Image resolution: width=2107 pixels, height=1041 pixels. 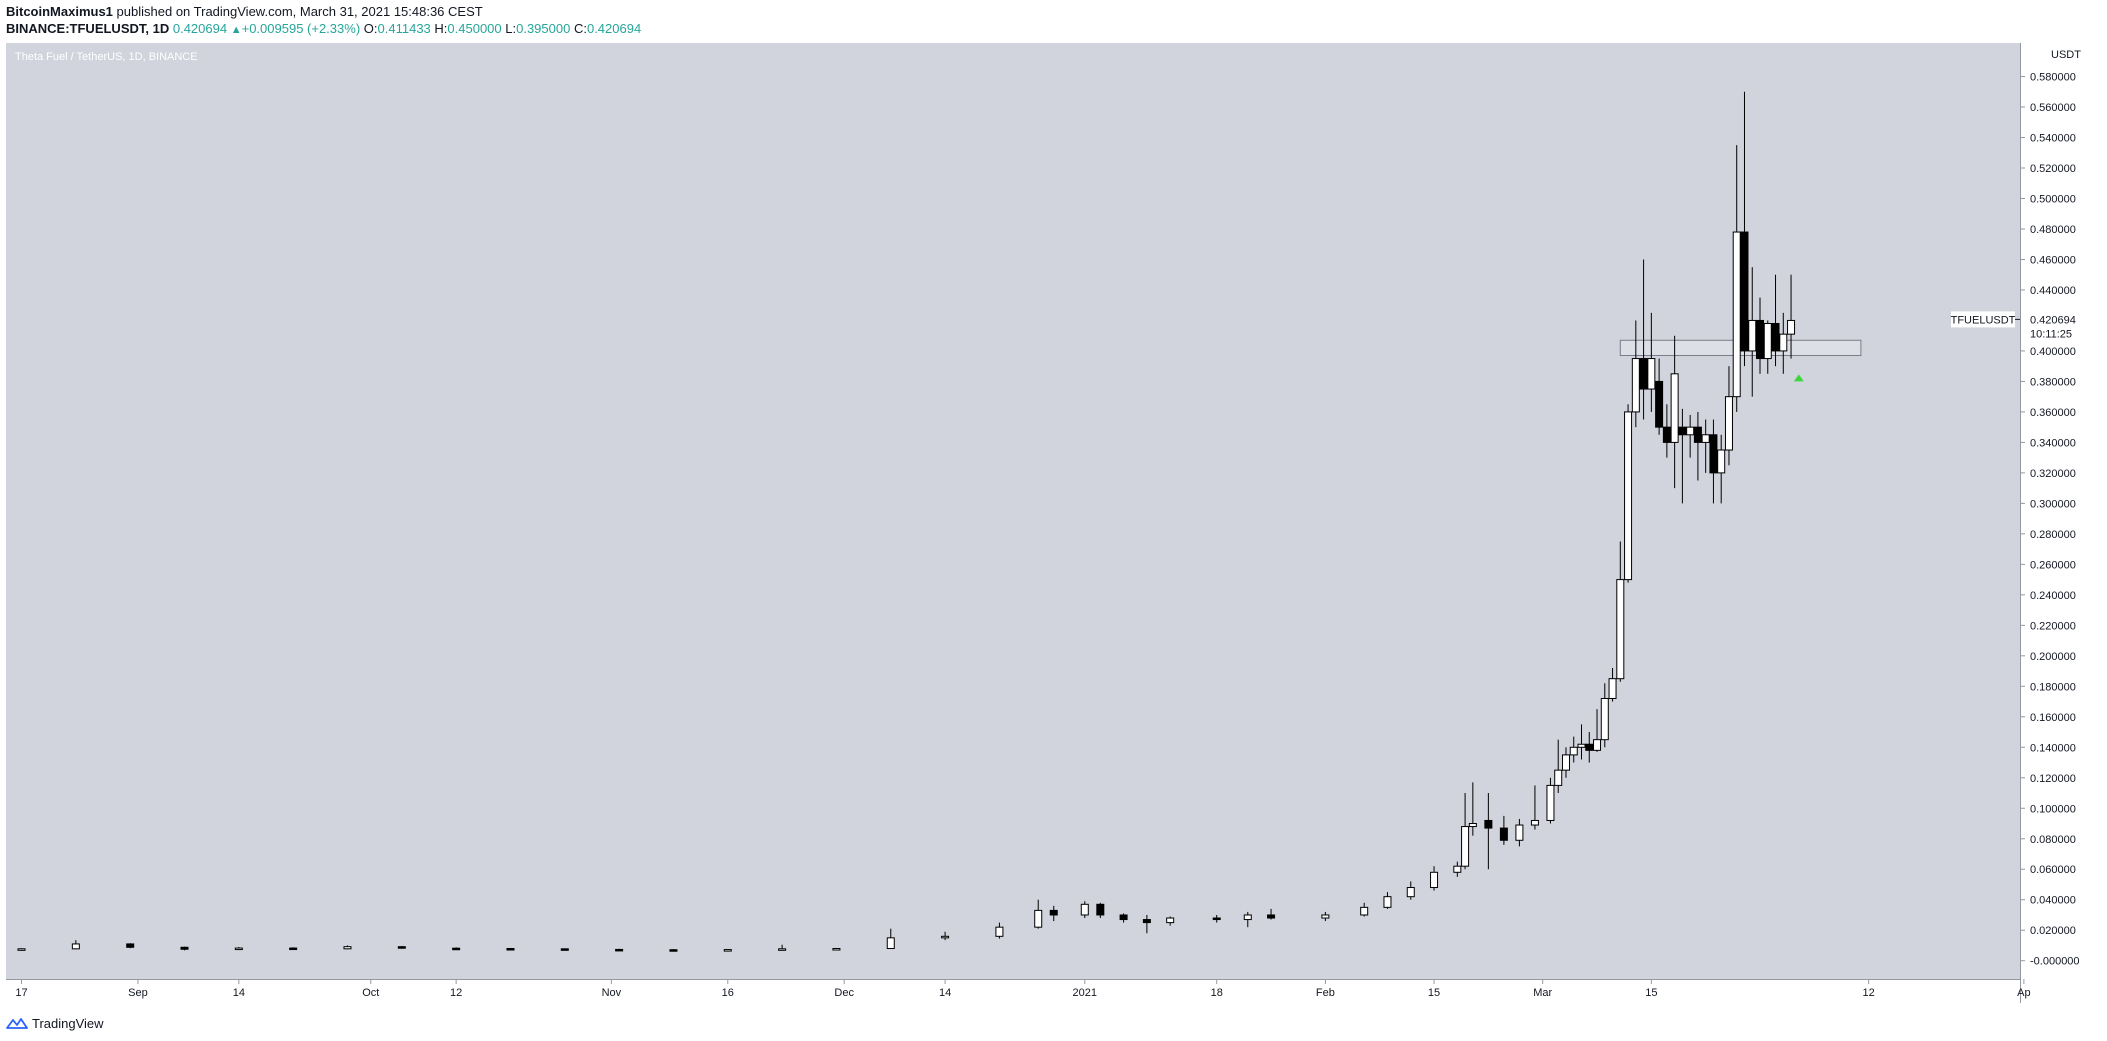 I want to click on footer-brand-label: TradingView, so click(x=68, y=1023).